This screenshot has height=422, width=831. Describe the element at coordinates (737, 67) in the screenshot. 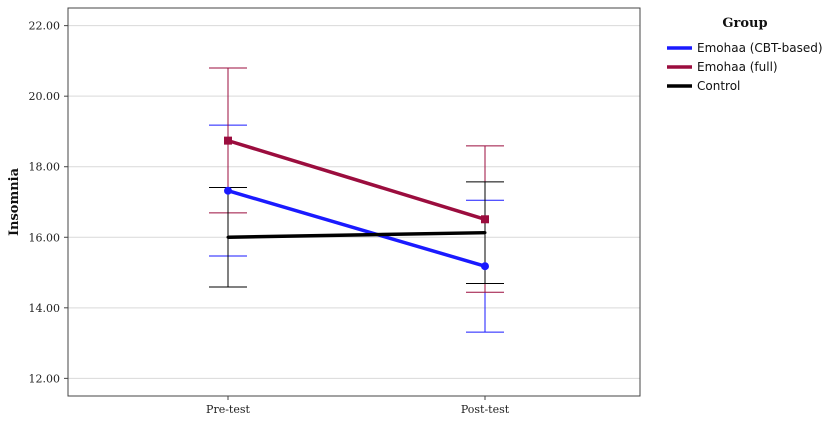

I see `legend-entry: Emohaa (full)` at that location.